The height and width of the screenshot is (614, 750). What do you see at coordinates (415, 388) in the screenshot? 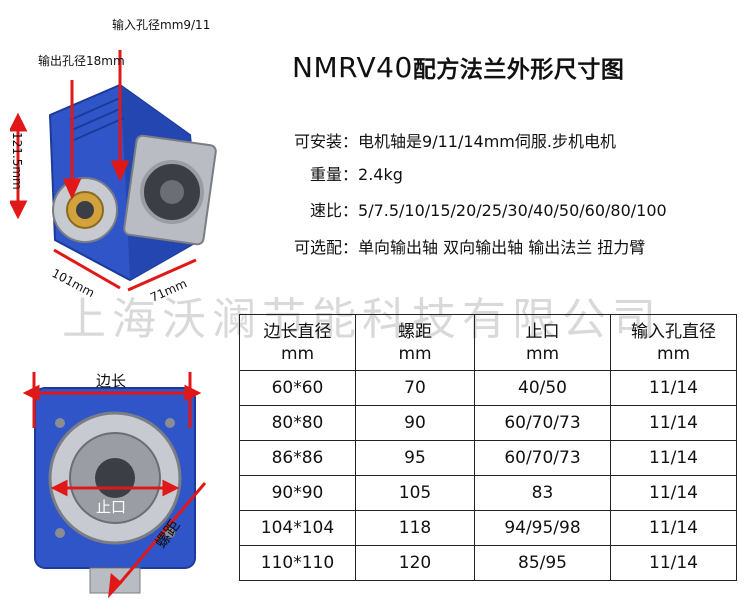
I see `table-cell: 70` at bounding box center [415, 388].